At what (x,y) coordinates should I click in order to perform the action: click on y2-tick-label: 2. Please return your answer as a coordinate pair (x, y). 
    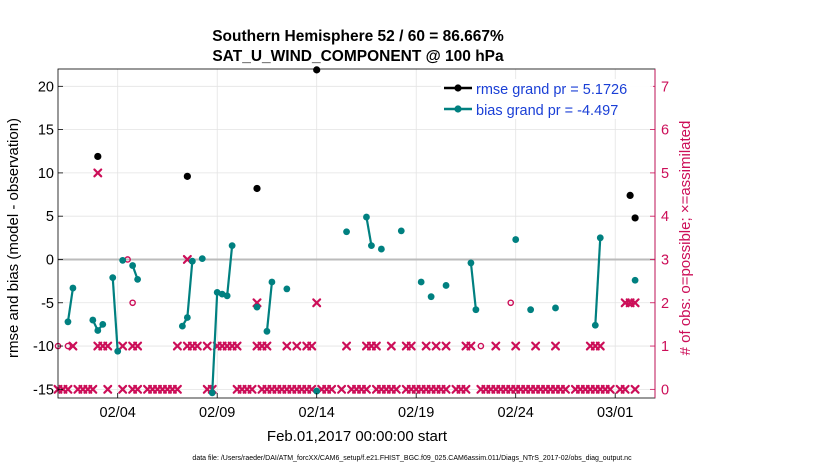
    Looking at the image, I should click on (665, 304).